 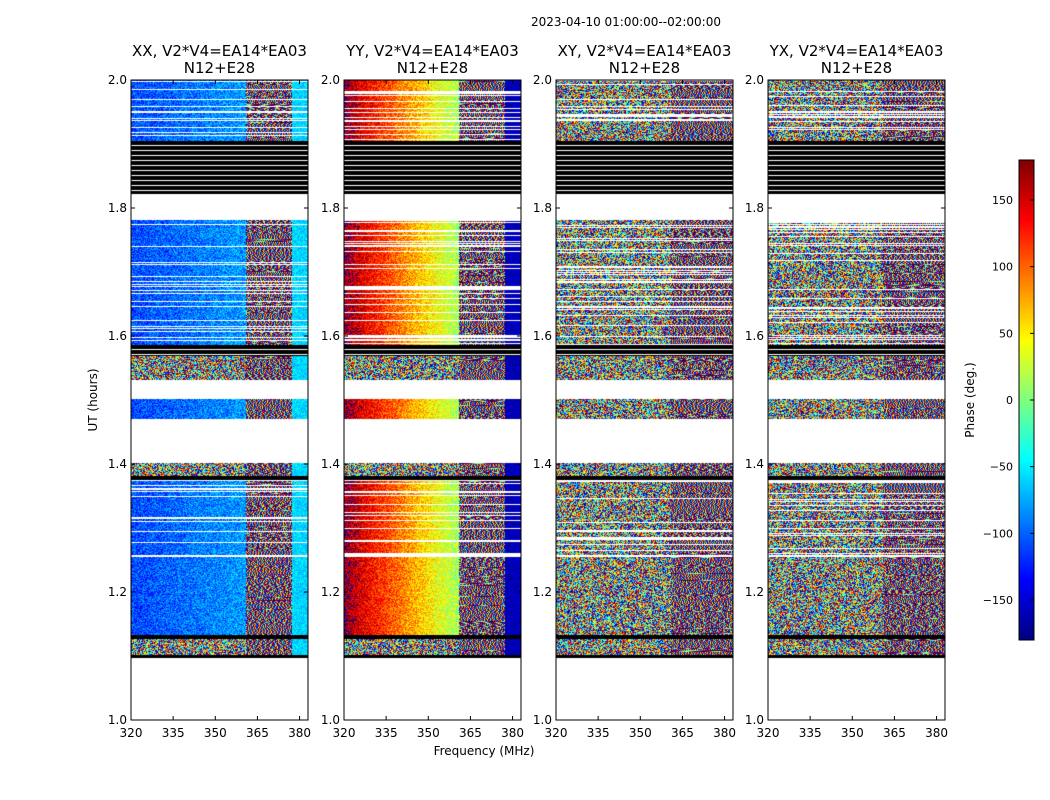 What do you see at coordinates (998, 600) in the screenshot?
I see `colorbar-tick-label: −150` at bounding box center [998, 600].